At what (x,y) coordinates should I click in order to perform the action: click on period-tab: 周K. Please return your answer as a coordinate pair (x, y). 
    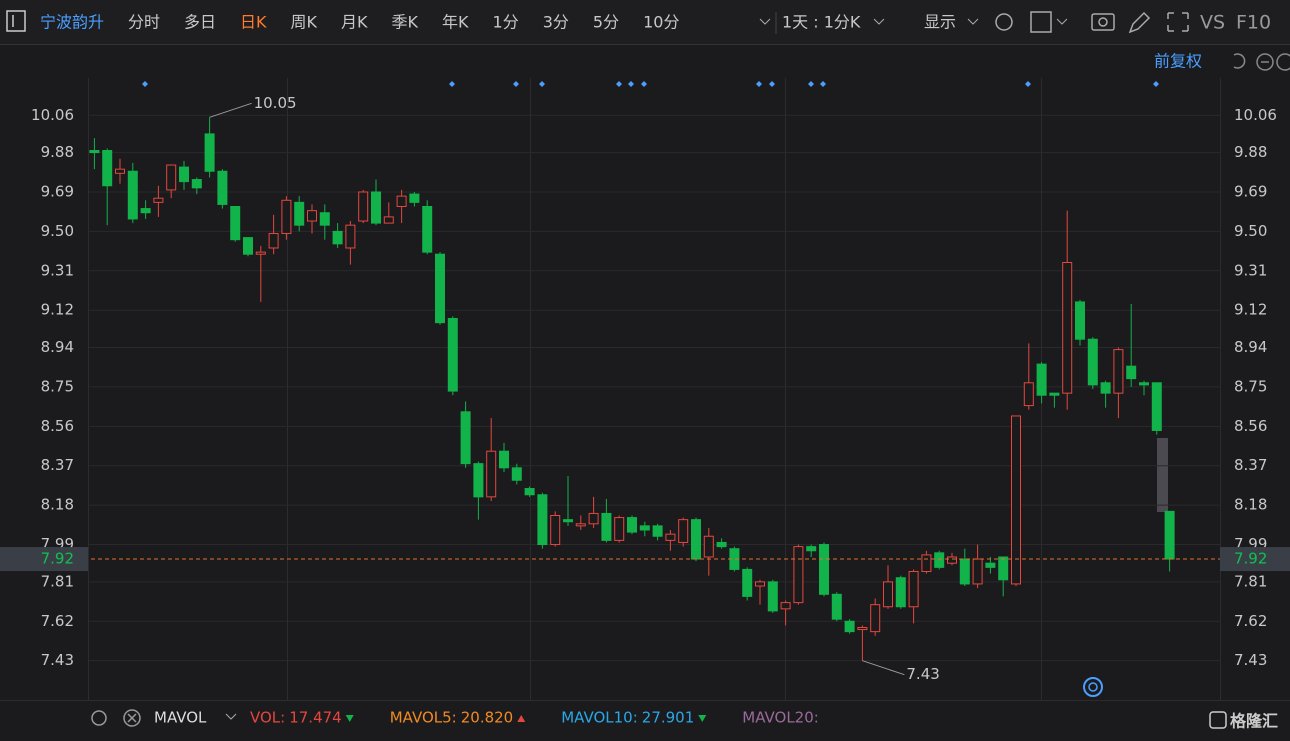
    Looking at the image, I should click on (304, 22).